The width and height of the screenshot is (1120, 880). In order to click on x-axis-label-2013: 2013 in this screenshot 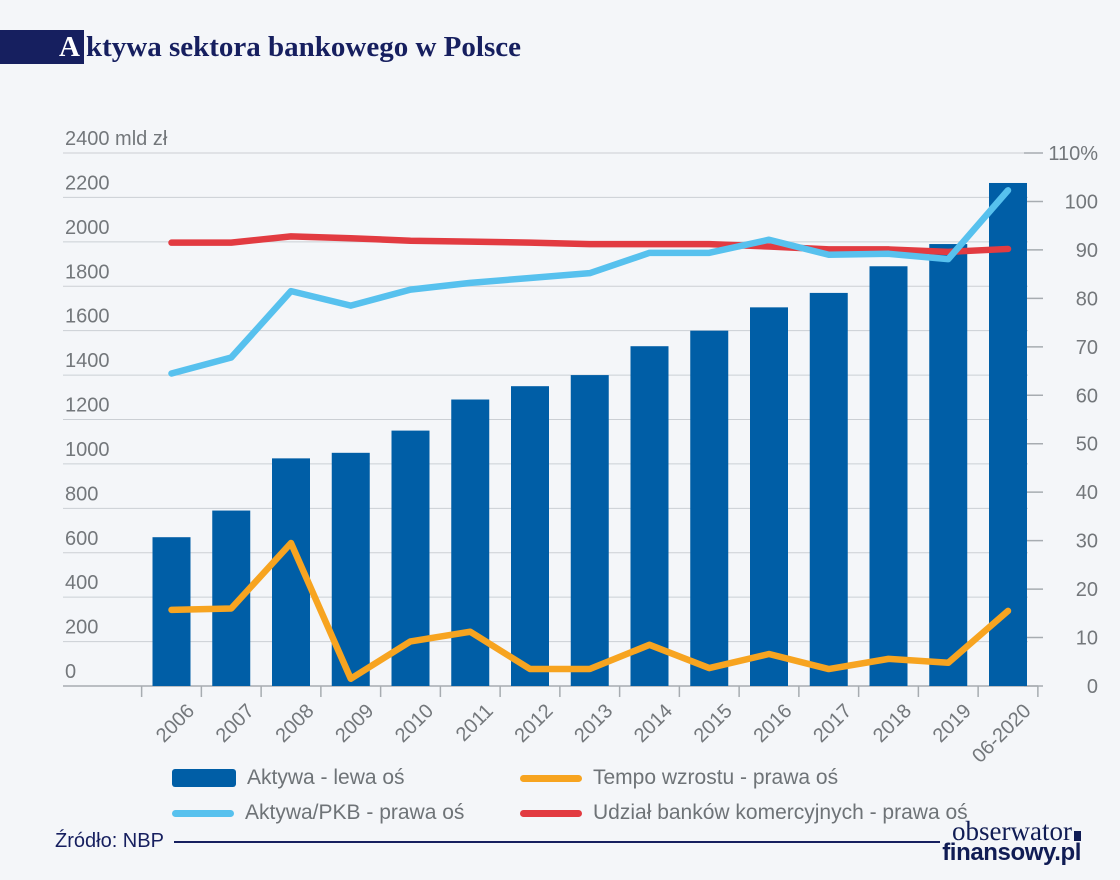, I will do `click(593, 723)`.